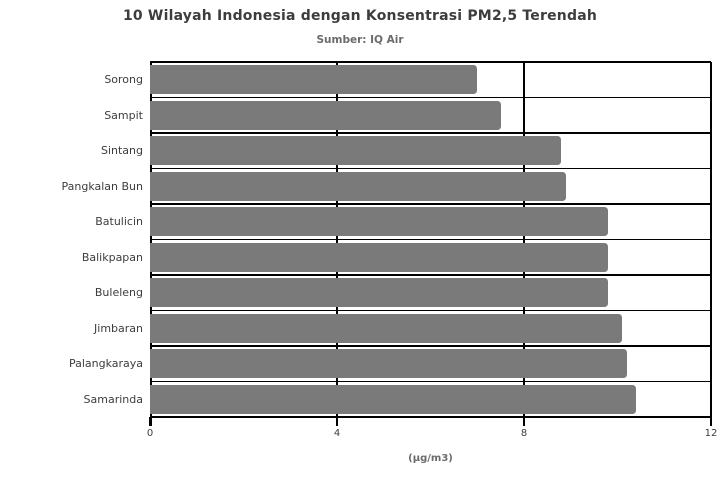 The height and width of the screenshot is (480, 720). What do you see at coordinates (430, 458) in the screenshot?
I see `x-axis-title: (µg/m3)` at bounding box center [430, 458].